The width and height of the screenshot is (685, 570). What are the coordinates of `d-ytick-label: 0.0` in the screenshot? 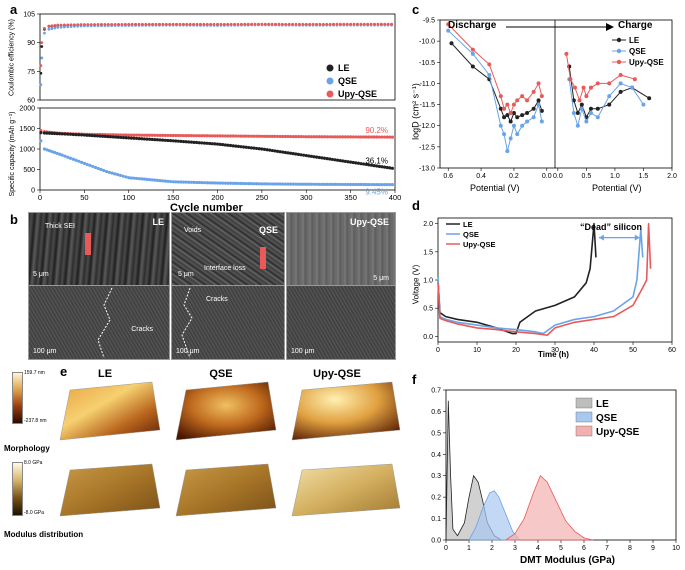 It's located at (428, 337).